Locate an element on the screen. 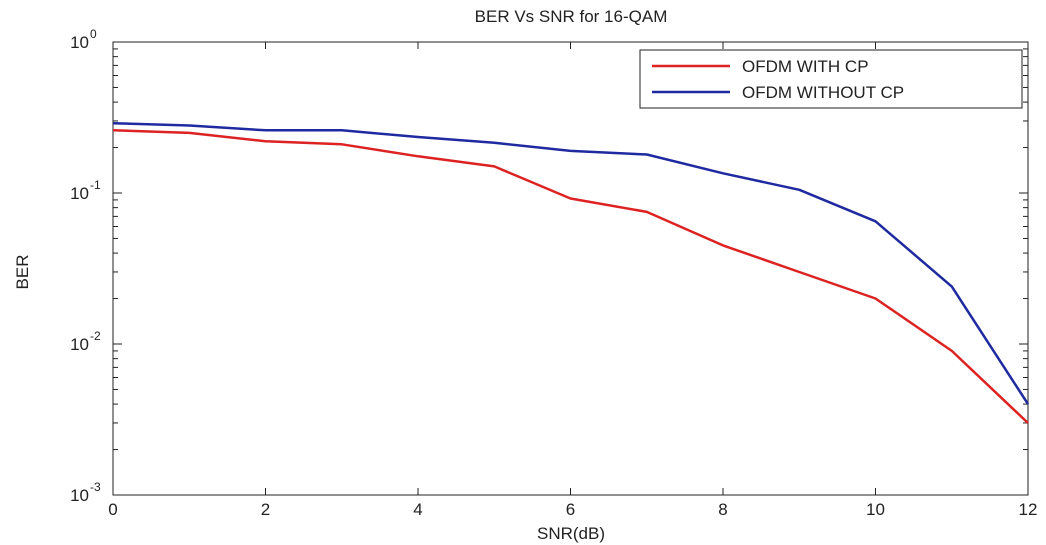 This screenshot has width=1046, height=545. legend: OFDM WITH CP OFDM WITHOUT CP is located at coordinates (831, 79).